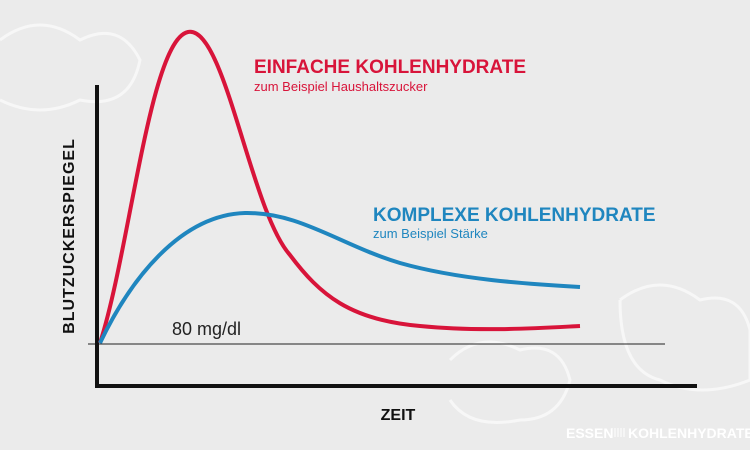 This screenshot has height=450, width=750. I want to click on y-axis-label: BLUTZUCKERSPIEGEL, so click(69, 236).